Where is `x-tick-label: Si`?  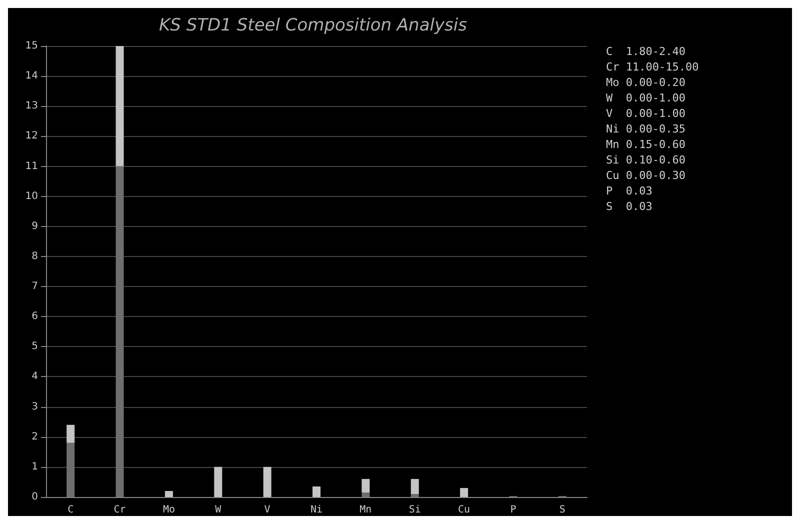
x-tick-label: Si is located at coordinates (414, 510).